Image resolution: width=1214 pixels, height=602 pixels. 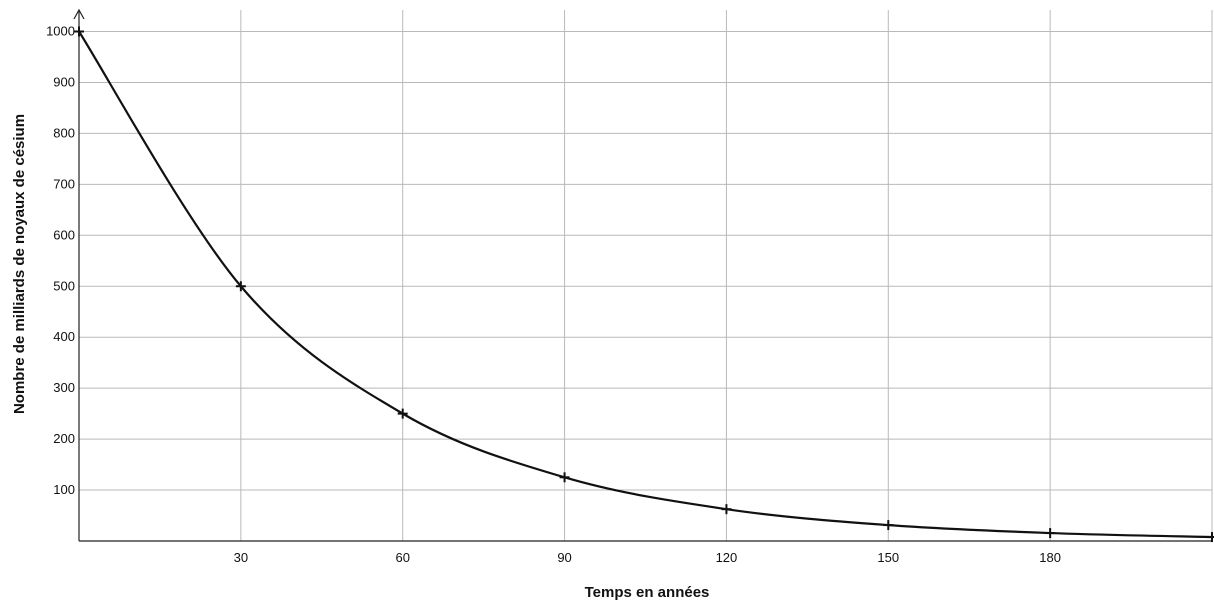 I want to click on x-tick-label-150: 150, so click(x=888, y=557).